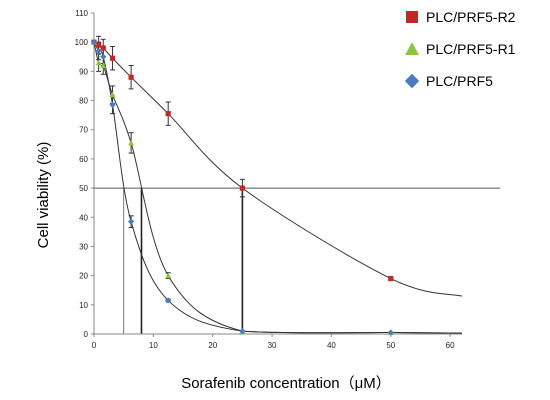 The image size is (550, 400). What do you see at coordinates (83, 188) in the screenshot?
I see `y-tick-label-50: 50` at bounding box center [83, 188].